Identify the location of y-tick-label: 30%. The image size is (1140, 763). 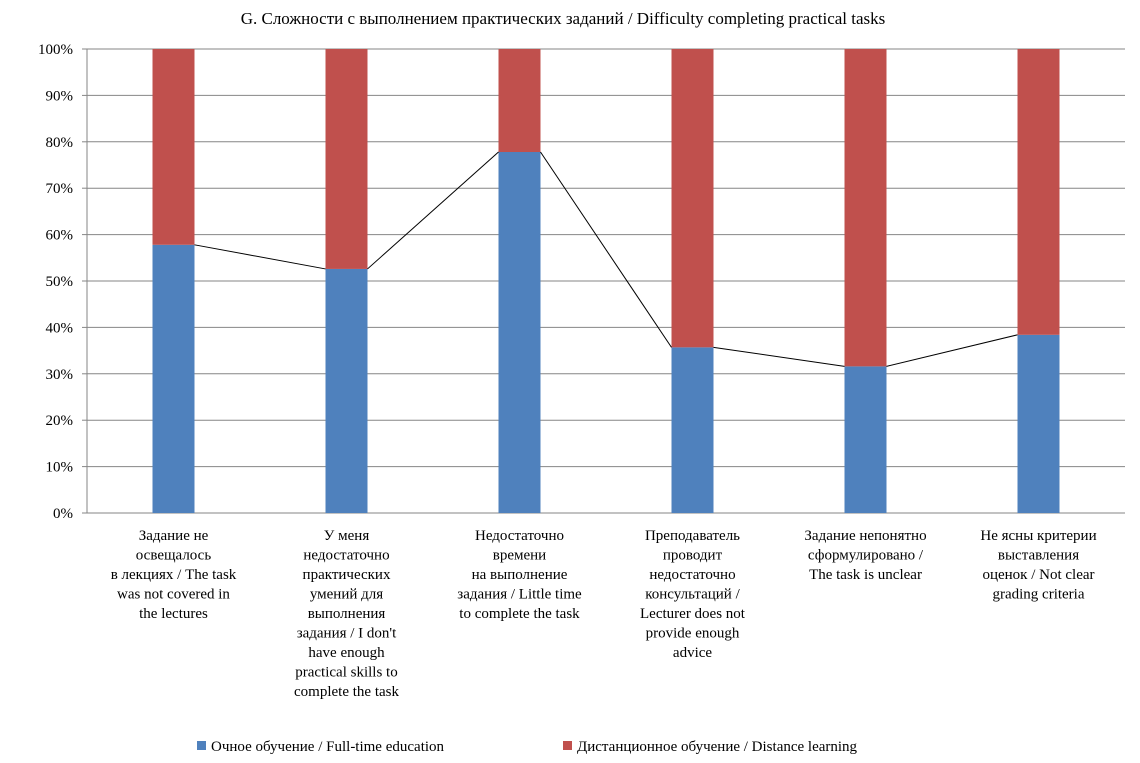
(60, 375).